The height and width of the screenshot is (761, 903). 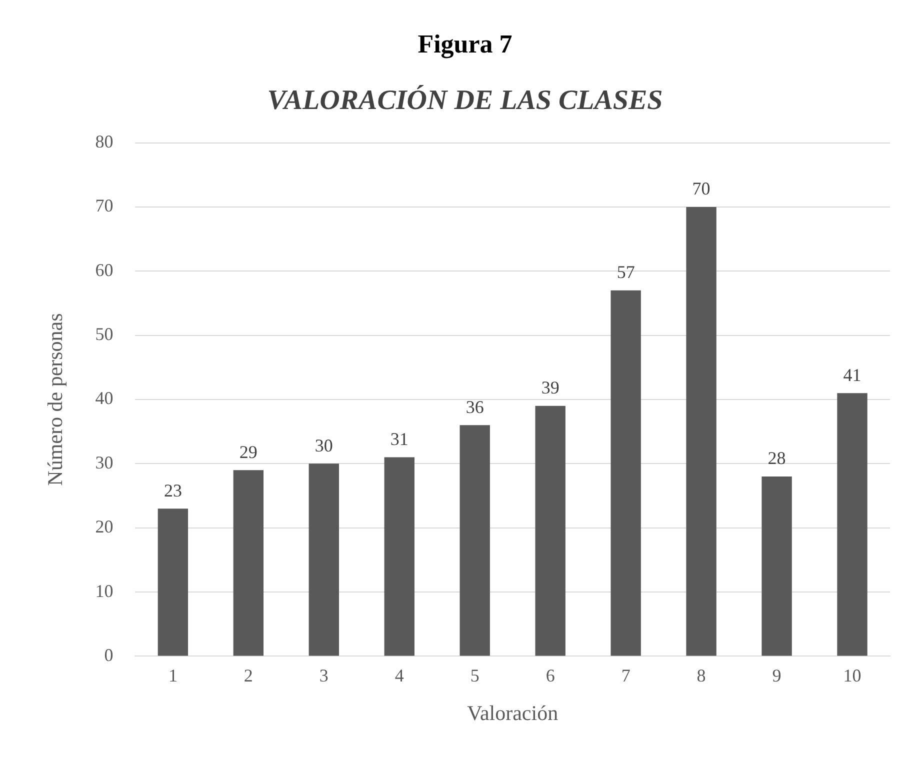 What do you see at coordinates (777, 676) in the screenshot?
I see `x-tick-label: 9` at bounding box center [777, 676].